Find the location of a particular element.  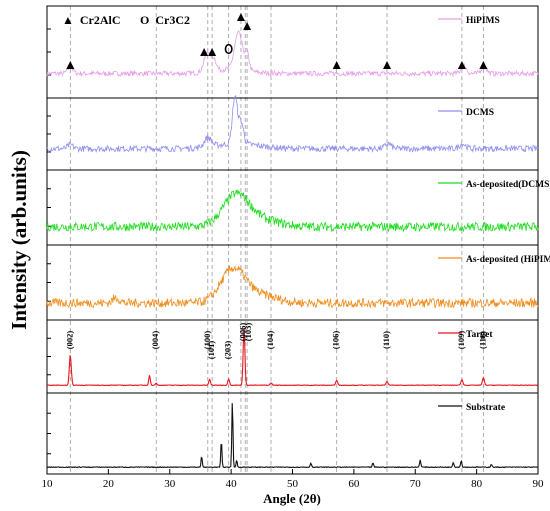

series-line-hipims is located at coordinates (292, 54).